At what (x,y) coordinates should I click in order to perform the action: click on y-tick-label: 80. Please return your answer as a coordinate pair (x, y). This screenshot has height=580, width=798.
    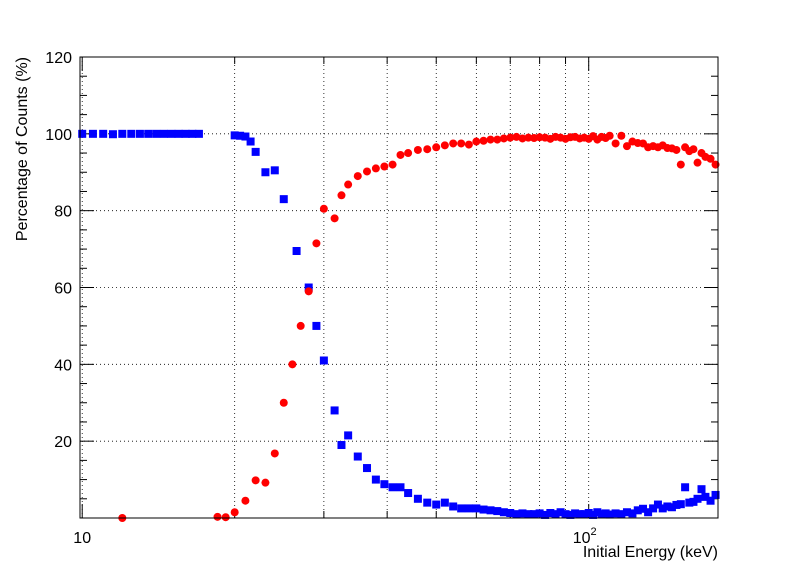
    Looking at the image, I should click on (63, 212).